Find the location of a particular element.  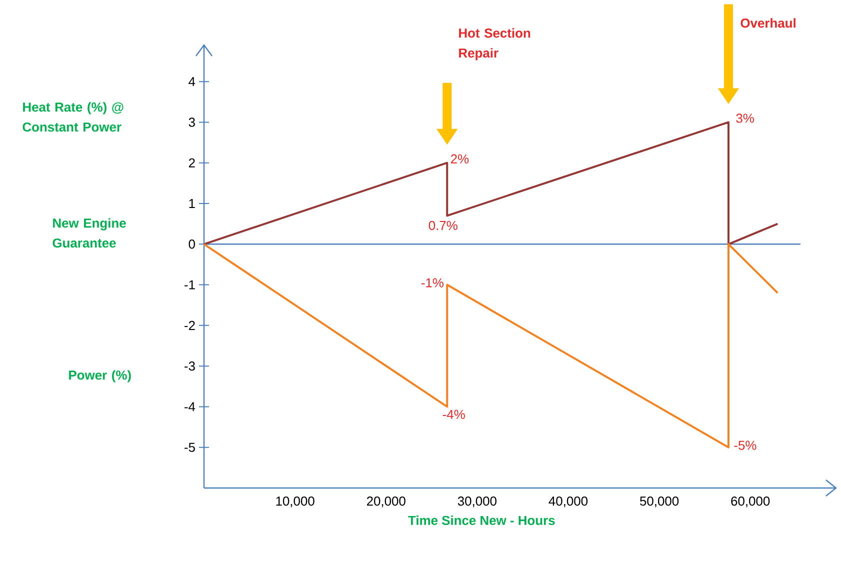

text: Power (%) is located at coordinates (100, 376).